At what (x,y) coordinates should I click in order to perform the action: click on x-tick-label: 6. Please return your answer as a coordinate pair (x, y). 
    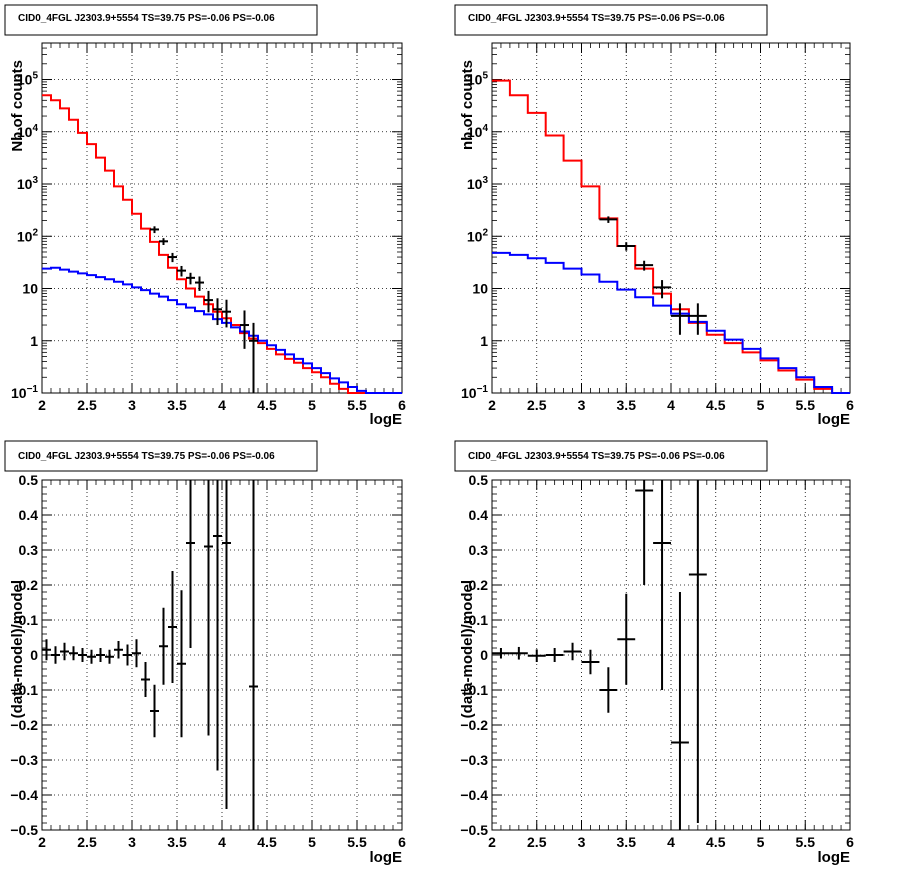
    Looking at the image, I should click on (850, 405).